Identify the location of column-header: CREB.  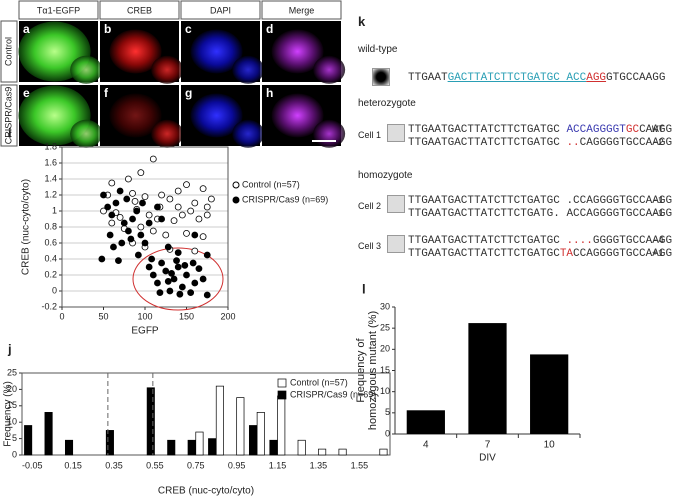
(139, 10).